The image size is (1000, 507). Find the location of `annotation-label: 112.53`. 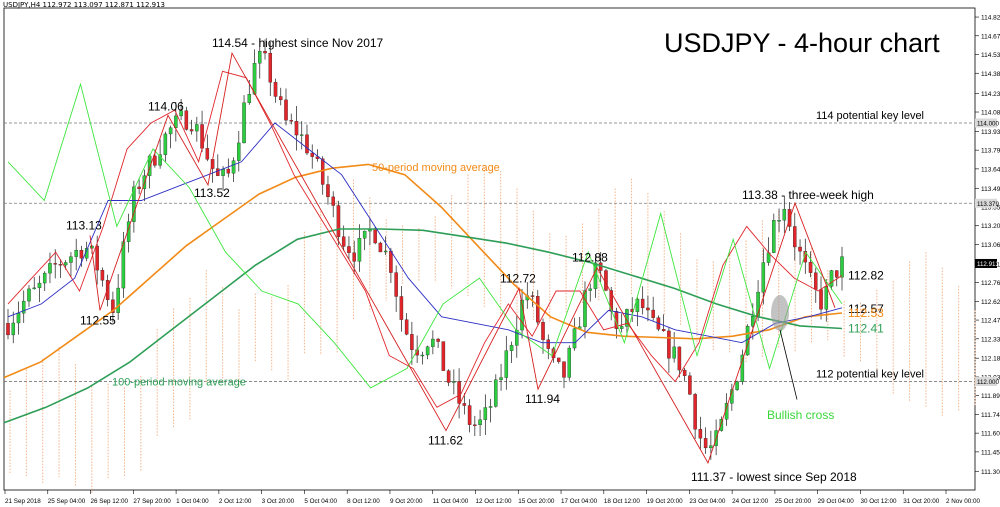

annotation-label: 112.53 is located at coordinates (866, 313).